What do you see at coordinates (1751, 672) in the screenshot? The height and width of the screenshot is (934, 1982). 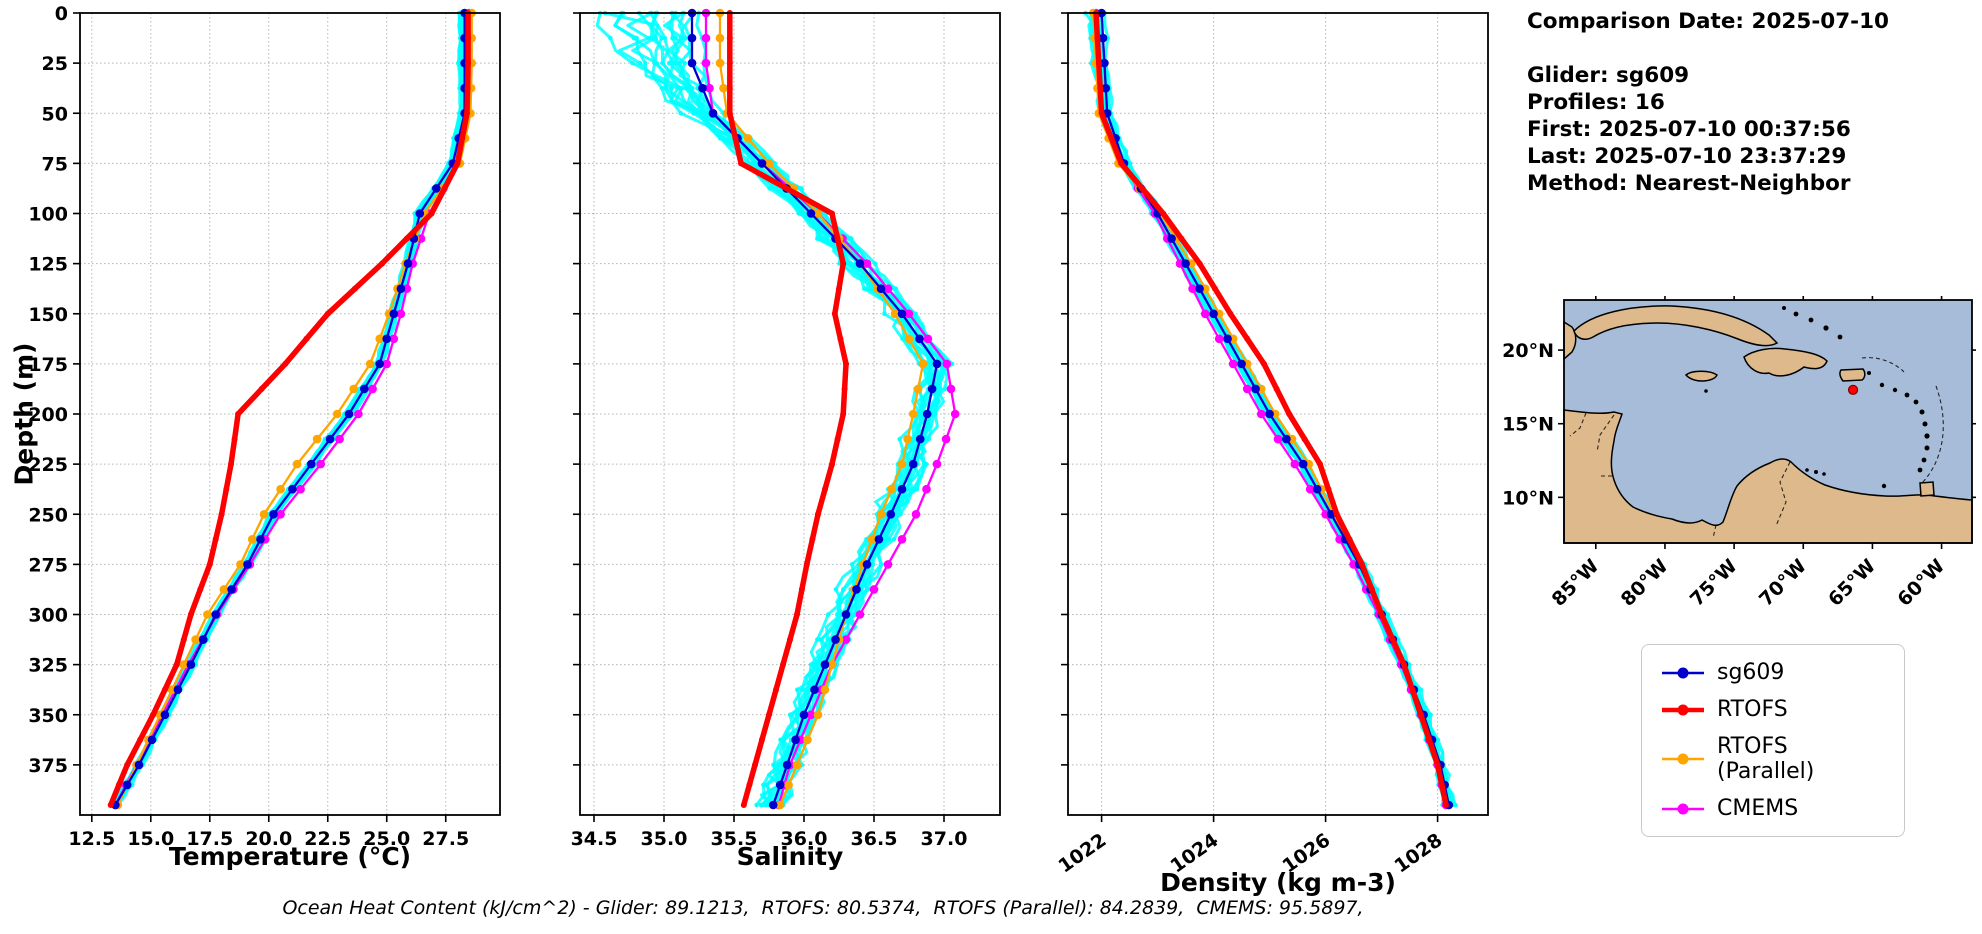 I see `legend-label: sg609` at bounding box center [1751, 672].